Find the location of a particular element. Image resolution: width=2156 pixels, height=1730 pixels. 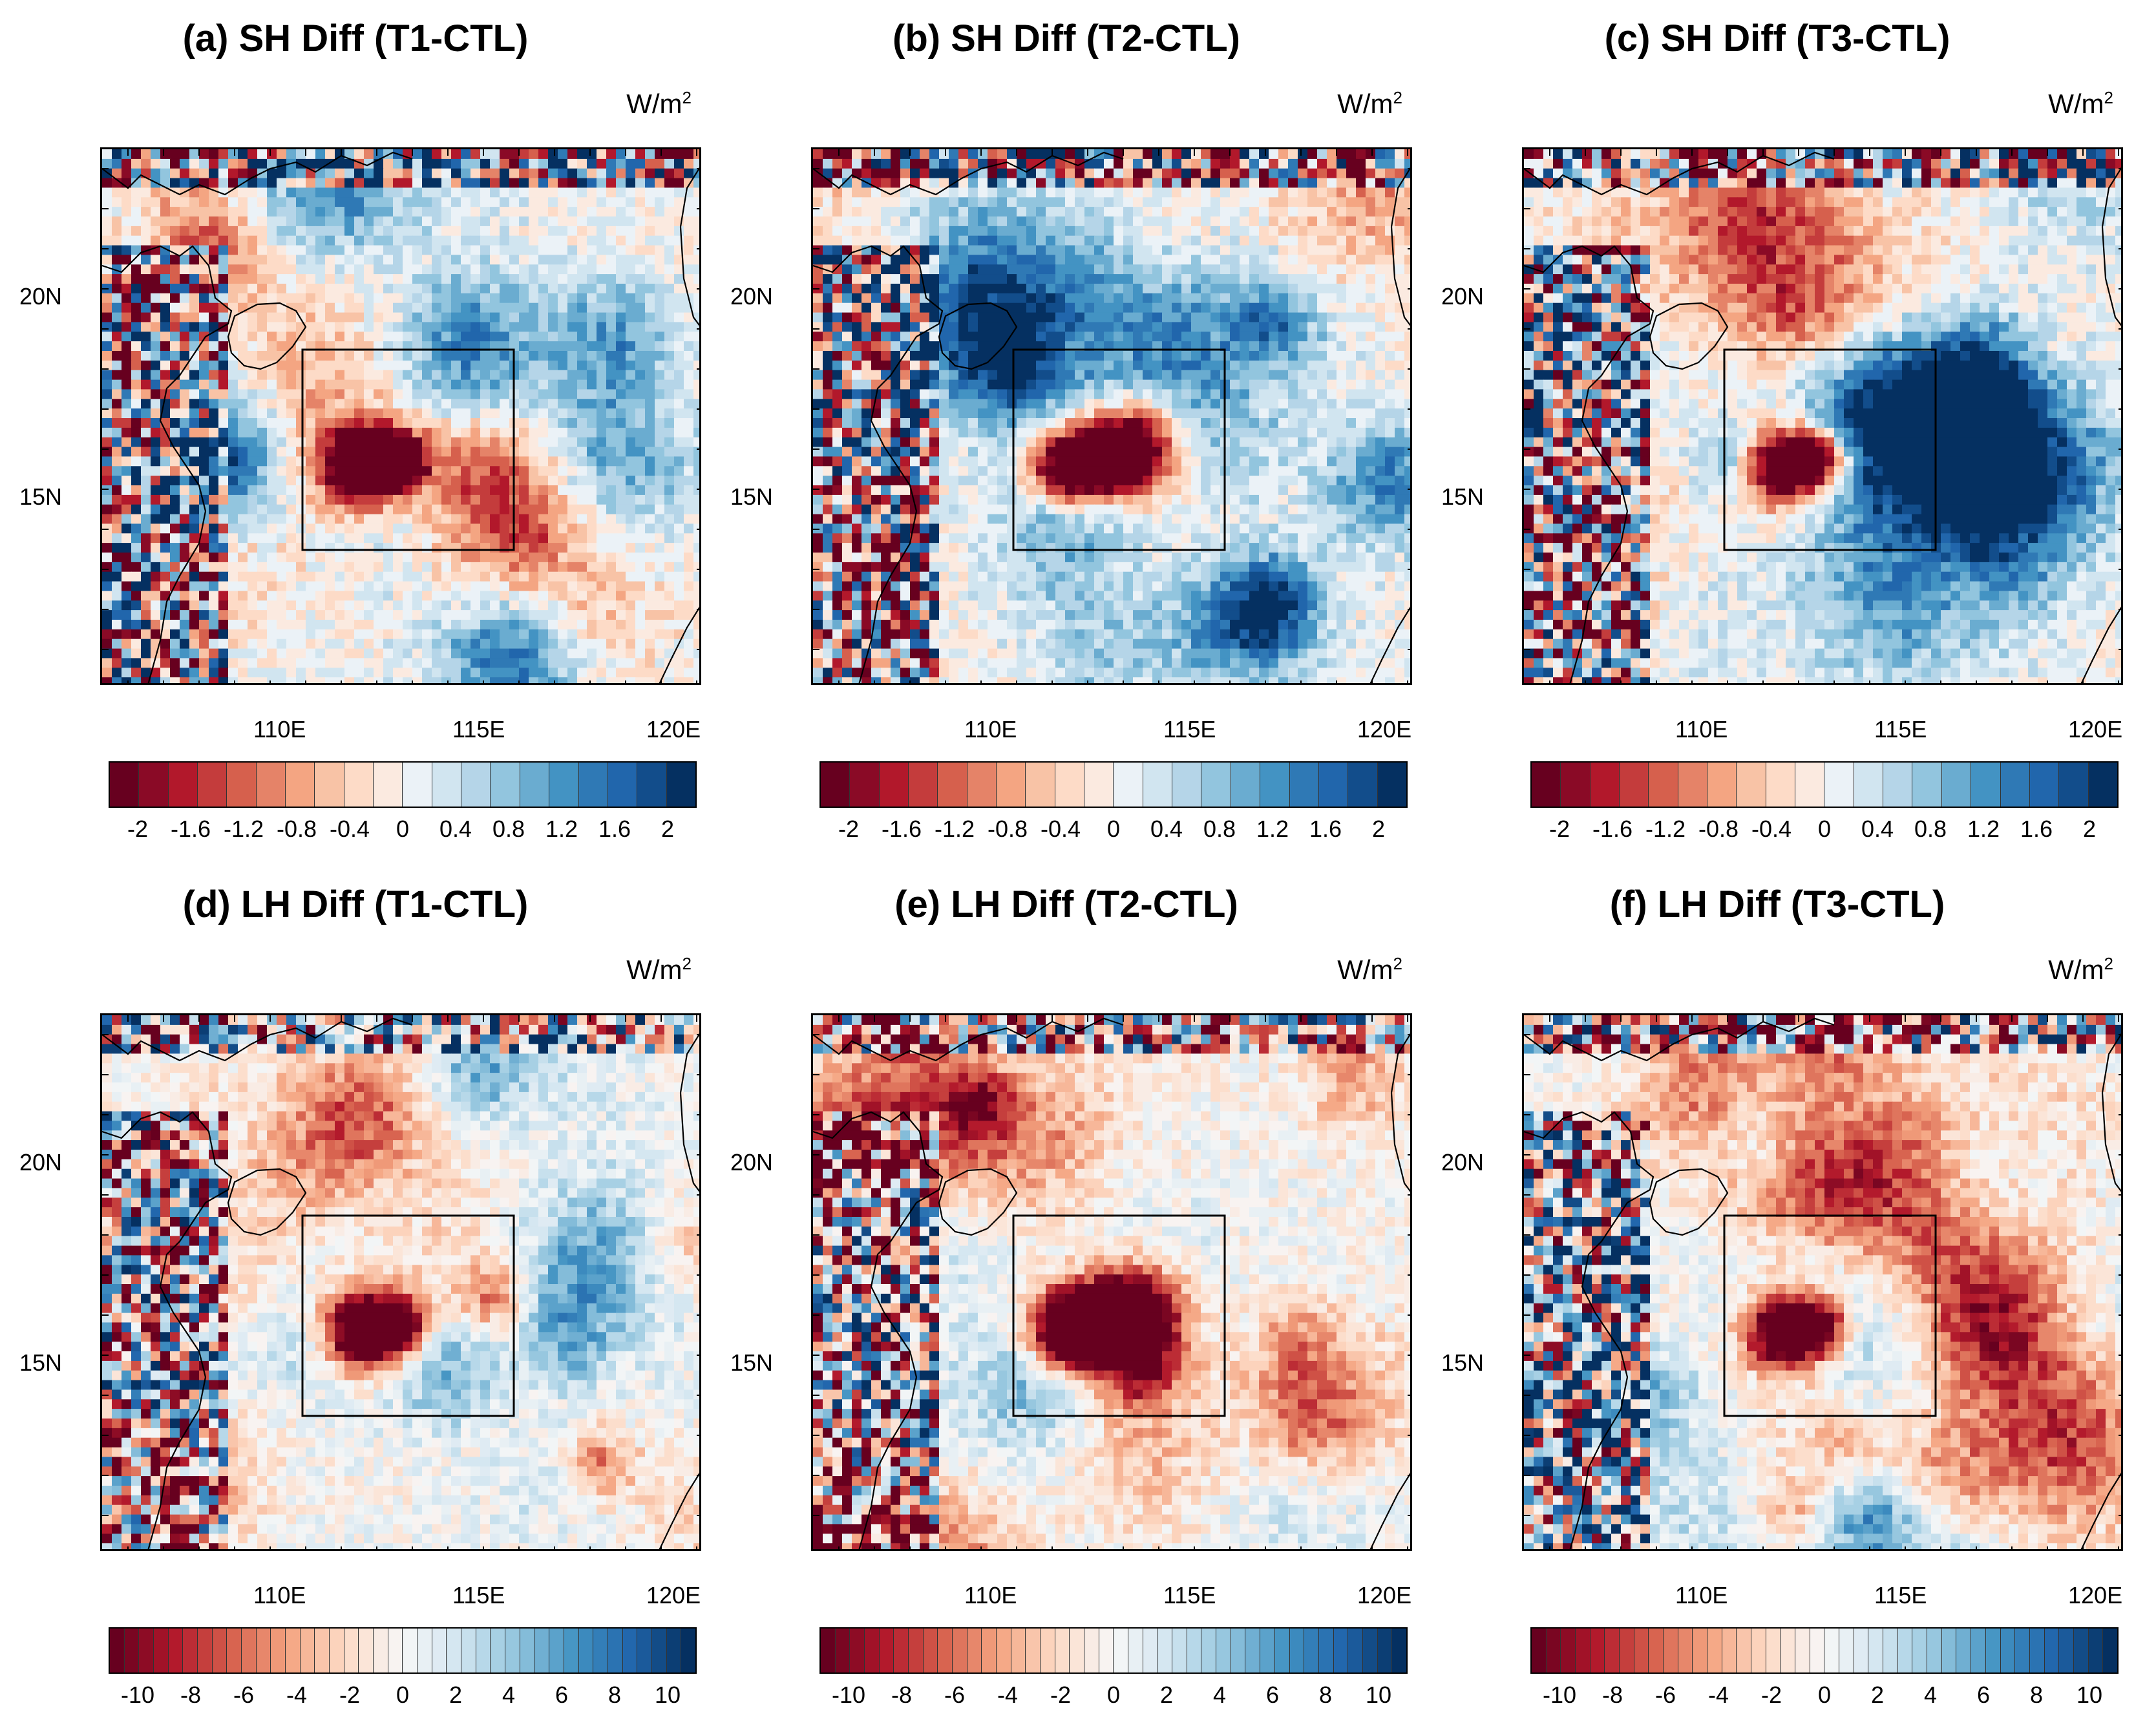

units-exponent: 2 is located at coordinates (2108, 963).